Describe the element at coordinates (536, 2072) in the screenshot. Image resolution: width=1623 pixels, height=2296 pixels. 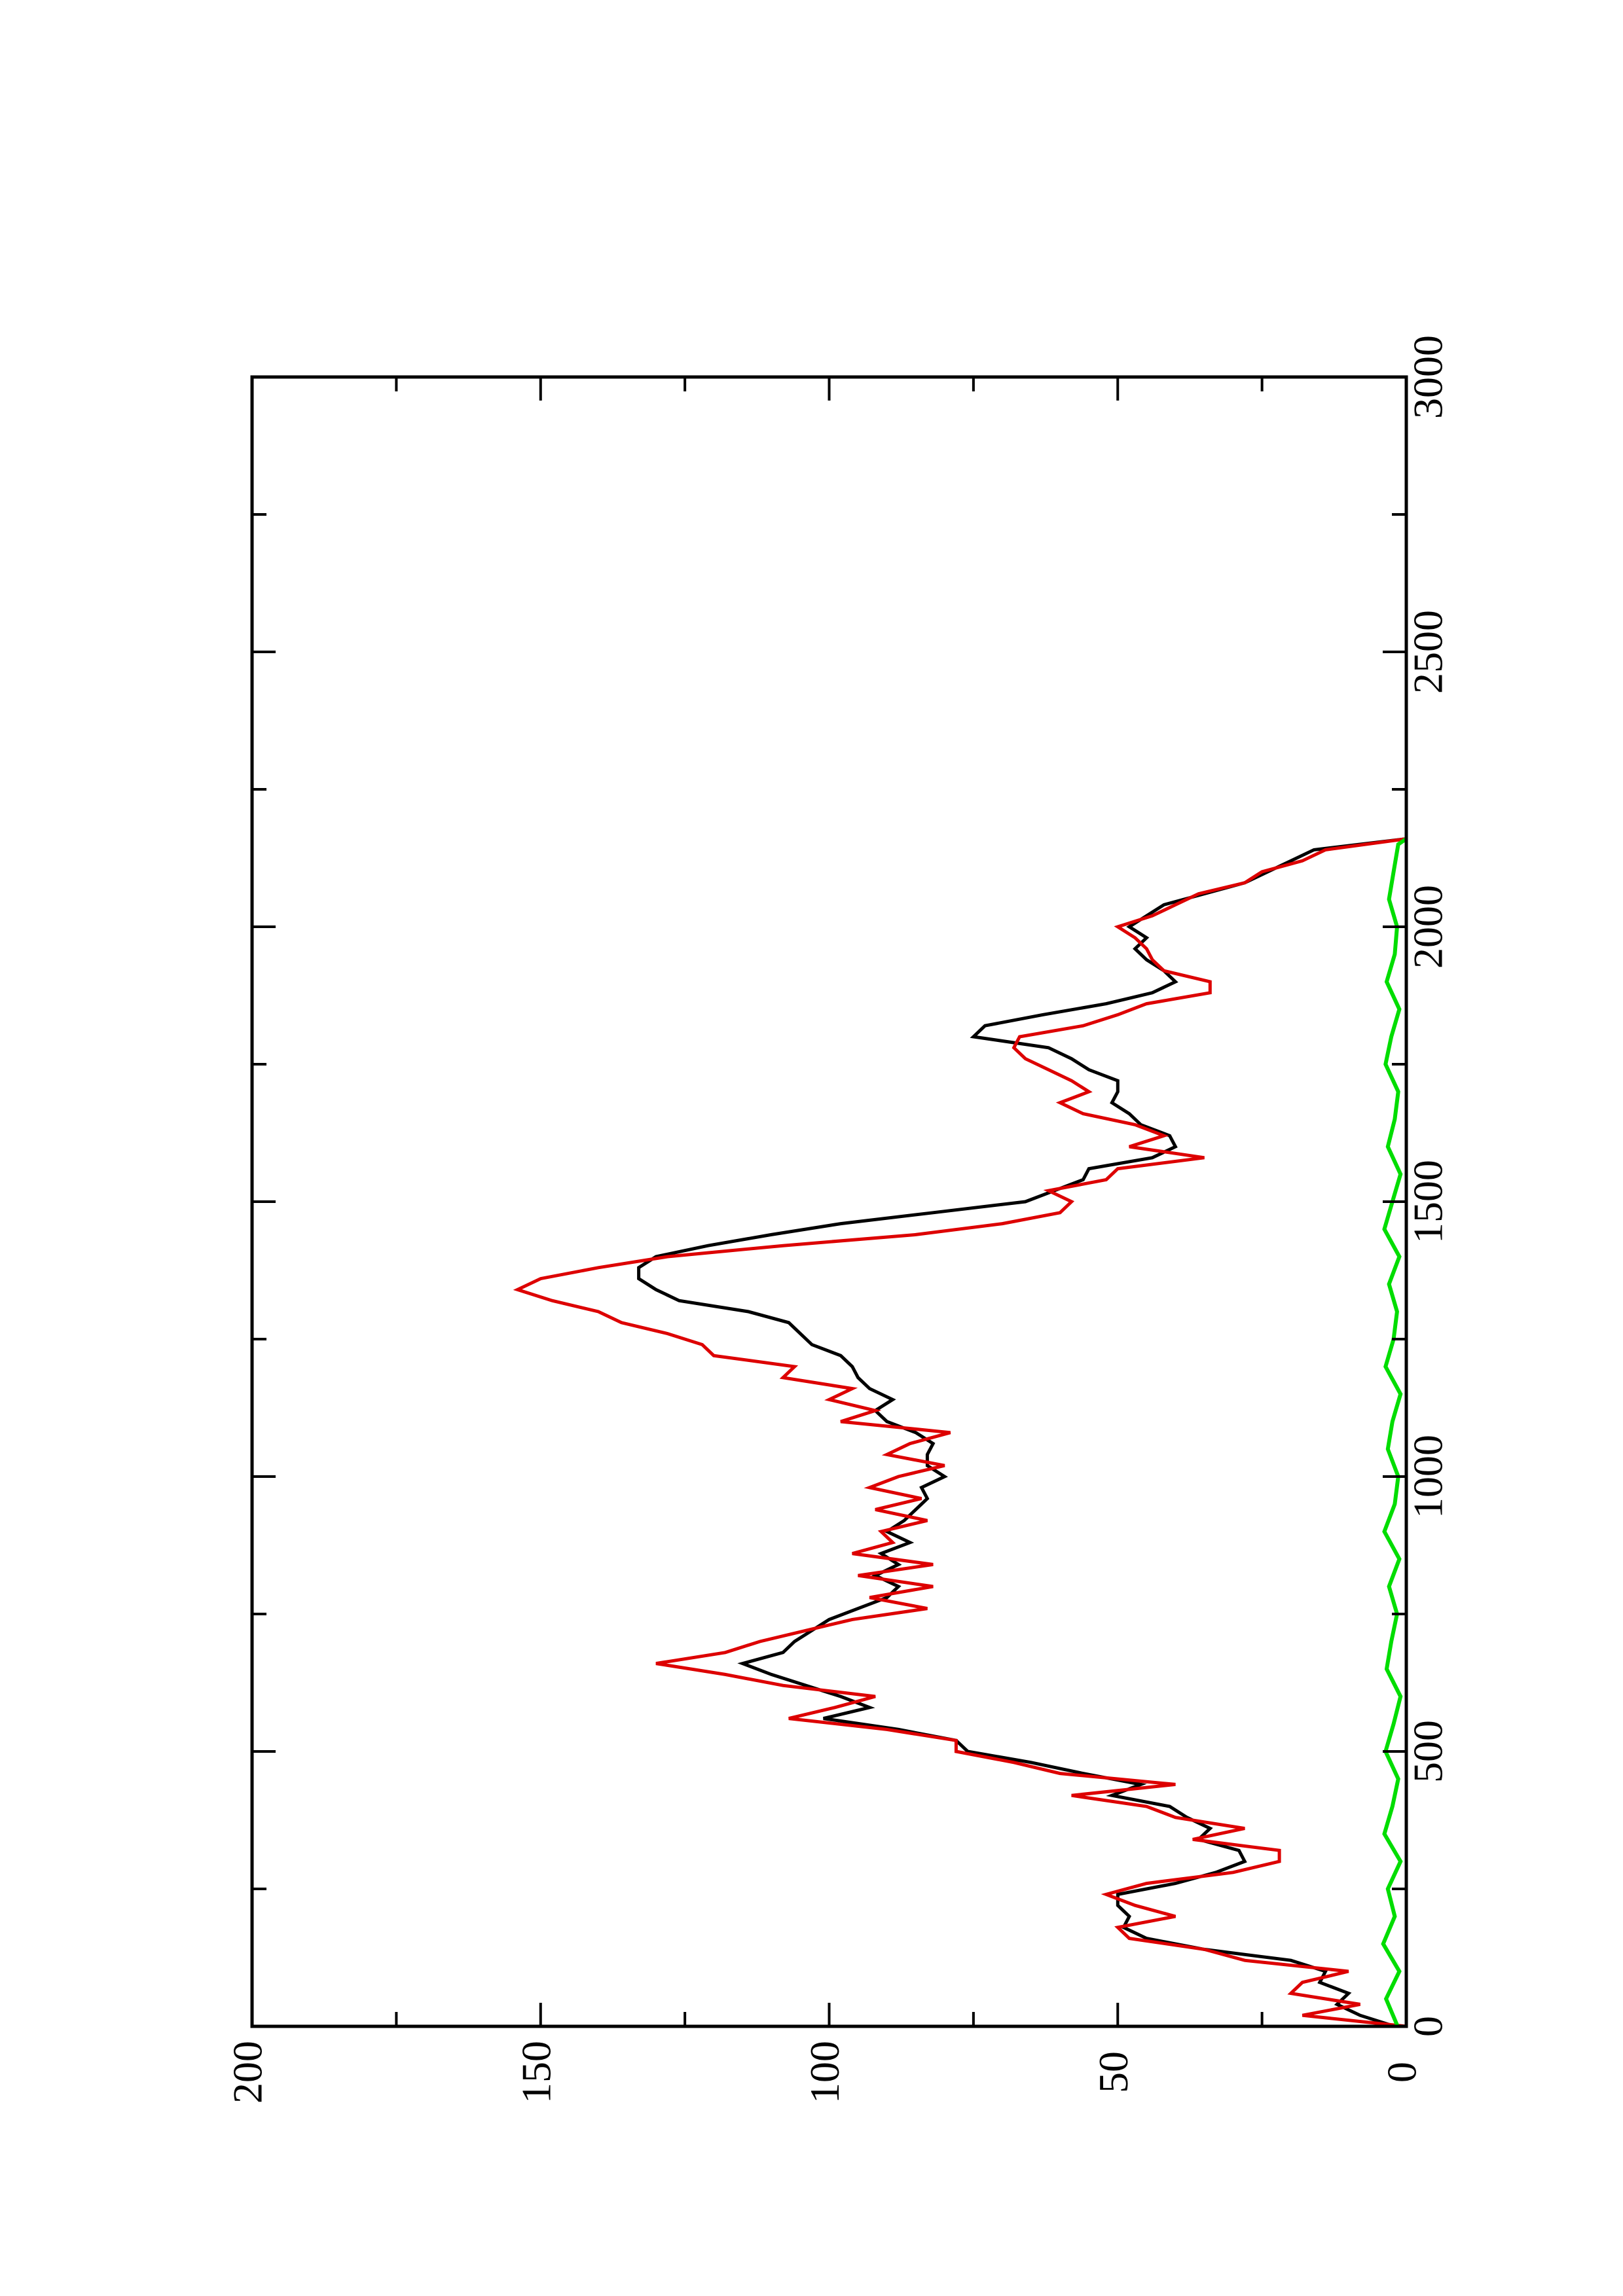
I see `y-tick-label: 150` at that location.